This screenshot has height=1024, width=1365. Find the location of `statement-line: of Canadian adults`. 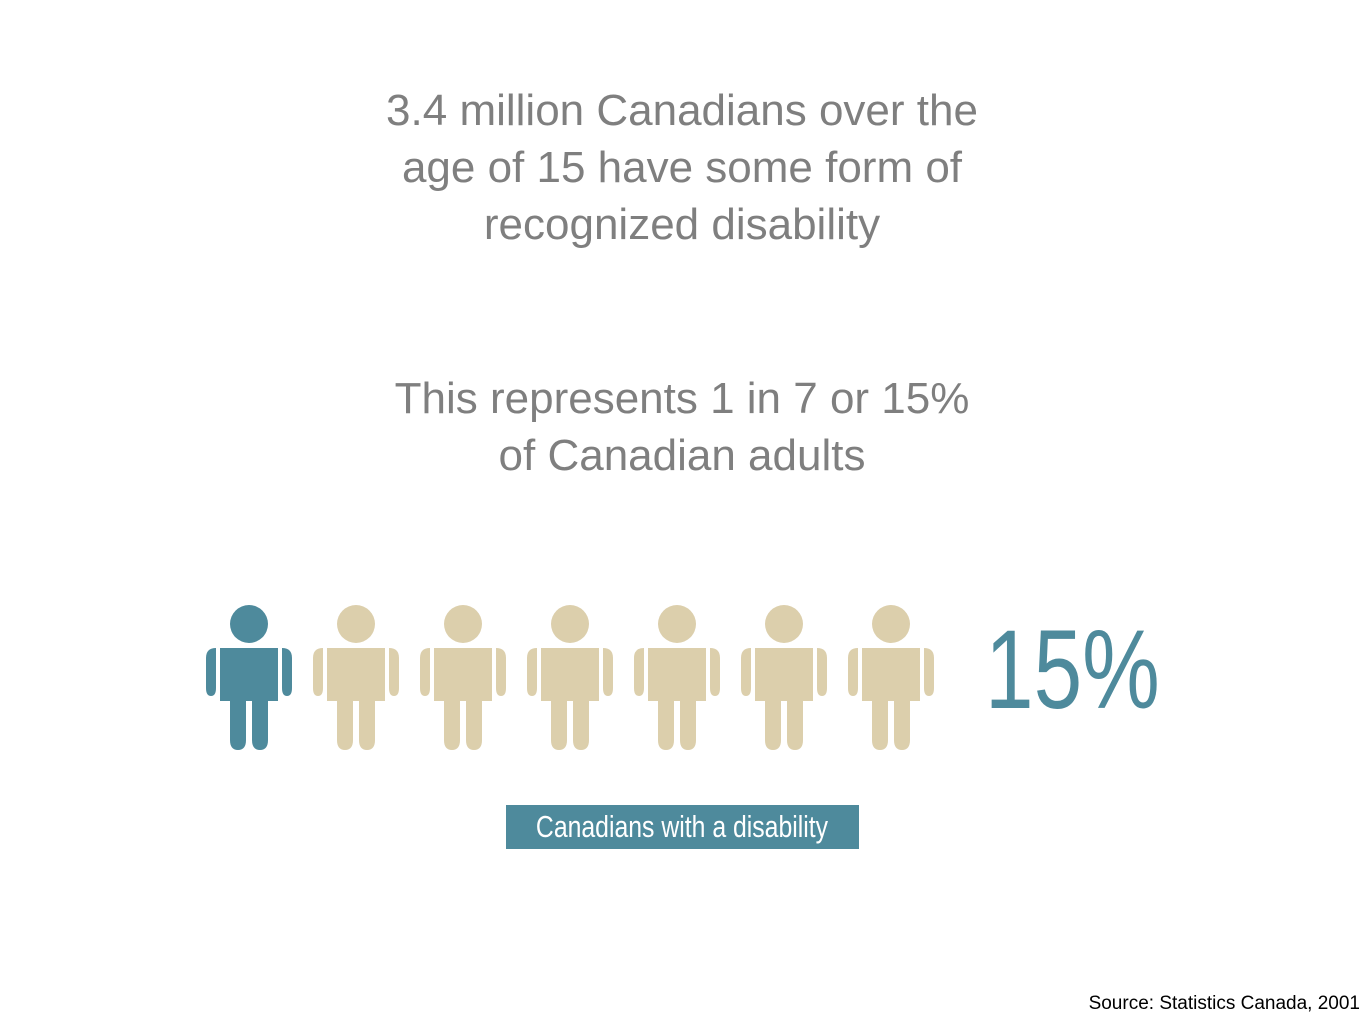

statement-line: of Canadian adults is located at coordinates (682, 455).